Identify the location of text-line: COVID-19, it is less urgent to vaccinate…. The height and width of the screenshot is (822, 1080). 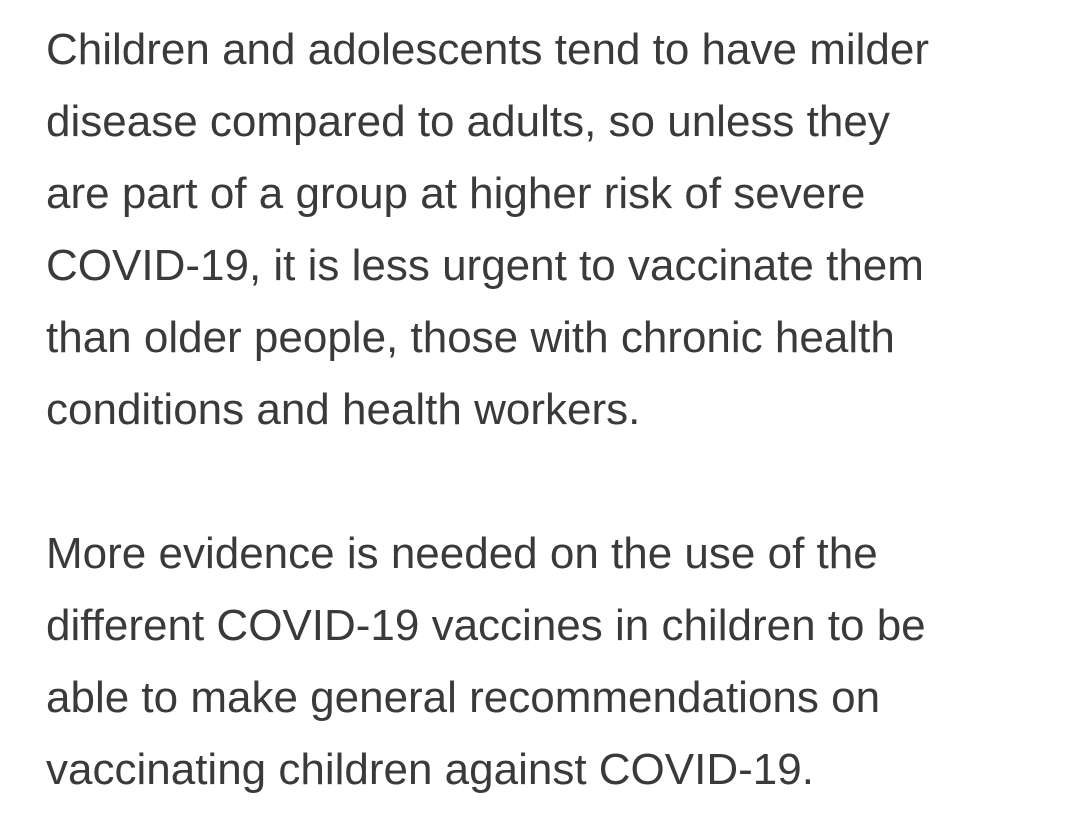
(485, 265).